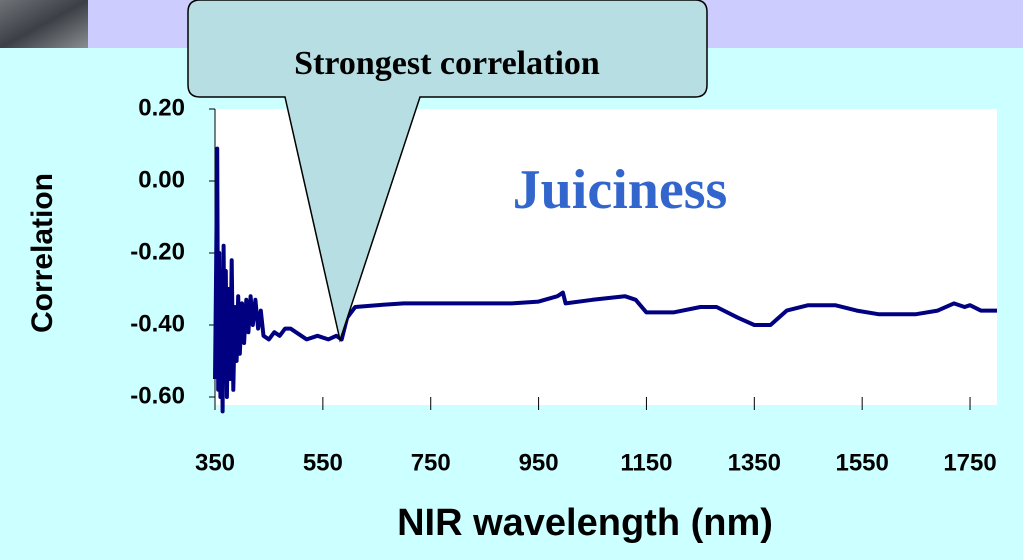  What do you see at coordinates (585, 523) in the screenshot?
I see `x-axis-label: NIR wavelength (nm)` at bounding box center [585, 523].